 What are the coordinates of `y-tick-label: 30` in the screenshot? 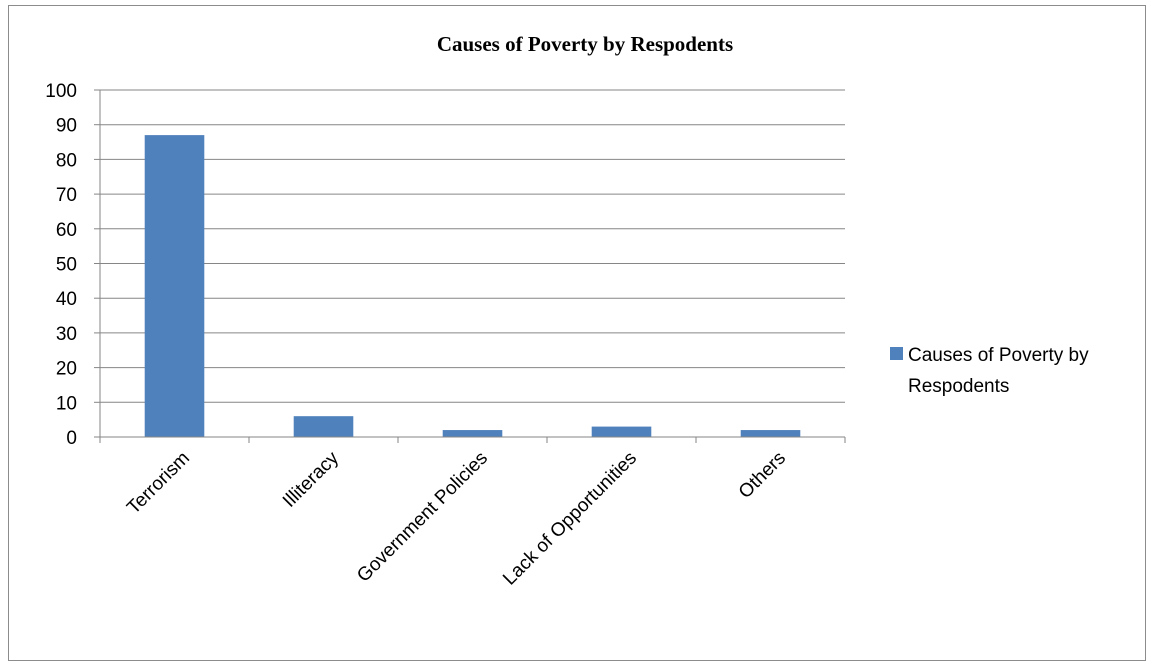 It's located at (66, 334).